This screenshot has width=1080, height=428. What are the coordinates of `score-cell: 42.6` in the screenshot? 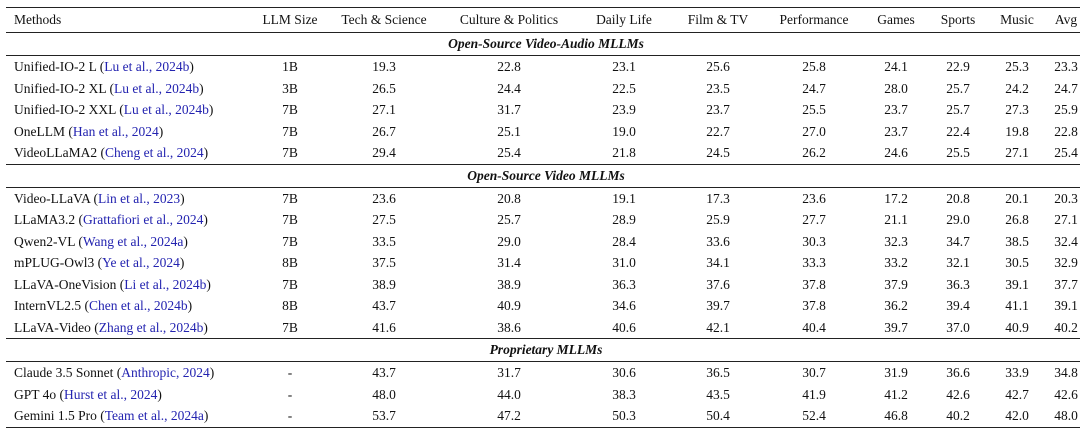 It's located at (958, 394).